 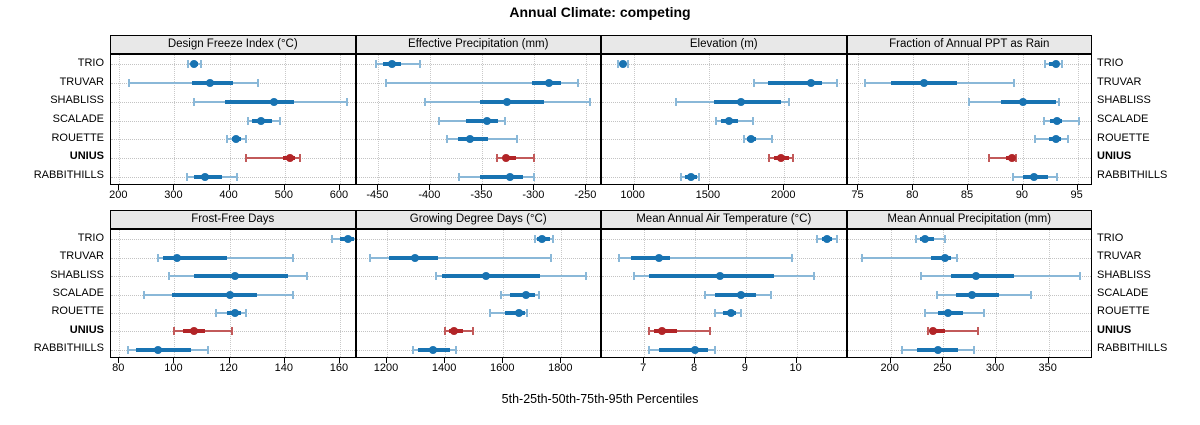 What do you see at coordinates (478, 219) in the screenshot?
I see `strip-growing-degree-days: Growing Degree Days (°C)` at bounding box center [478, 219].